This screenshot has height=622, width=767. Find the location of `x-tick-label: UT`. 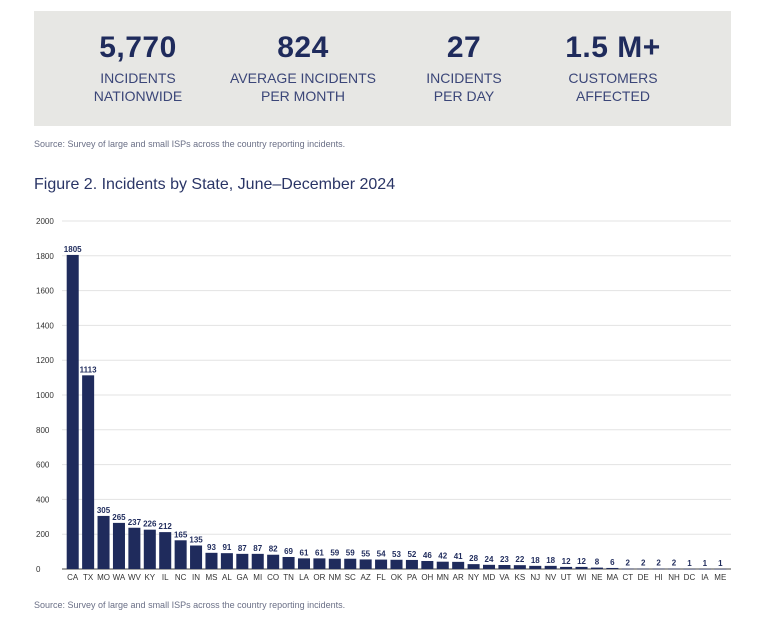

x-tick-label: UT is located at coordinates (566, 577).